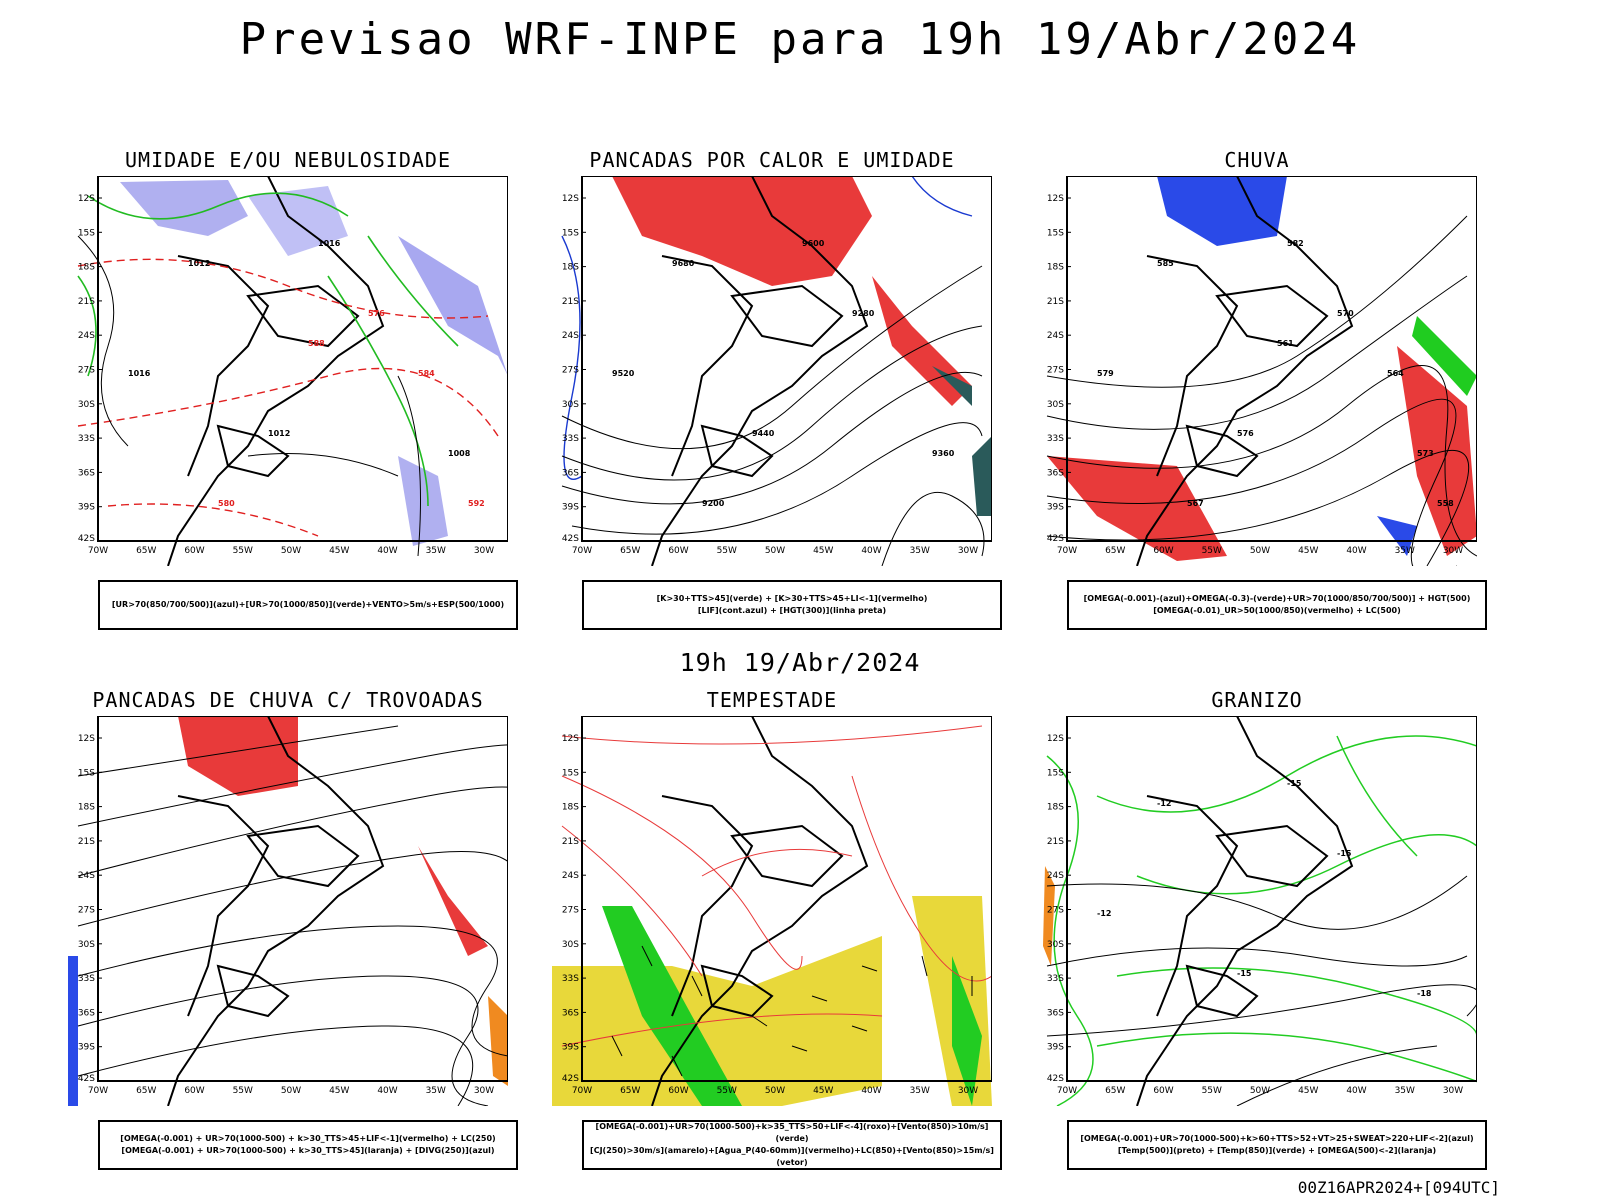  What do you see at coordinates (982, 476) in the screenshot?
I see `instability-green-area` at bounding box center [982, 476].